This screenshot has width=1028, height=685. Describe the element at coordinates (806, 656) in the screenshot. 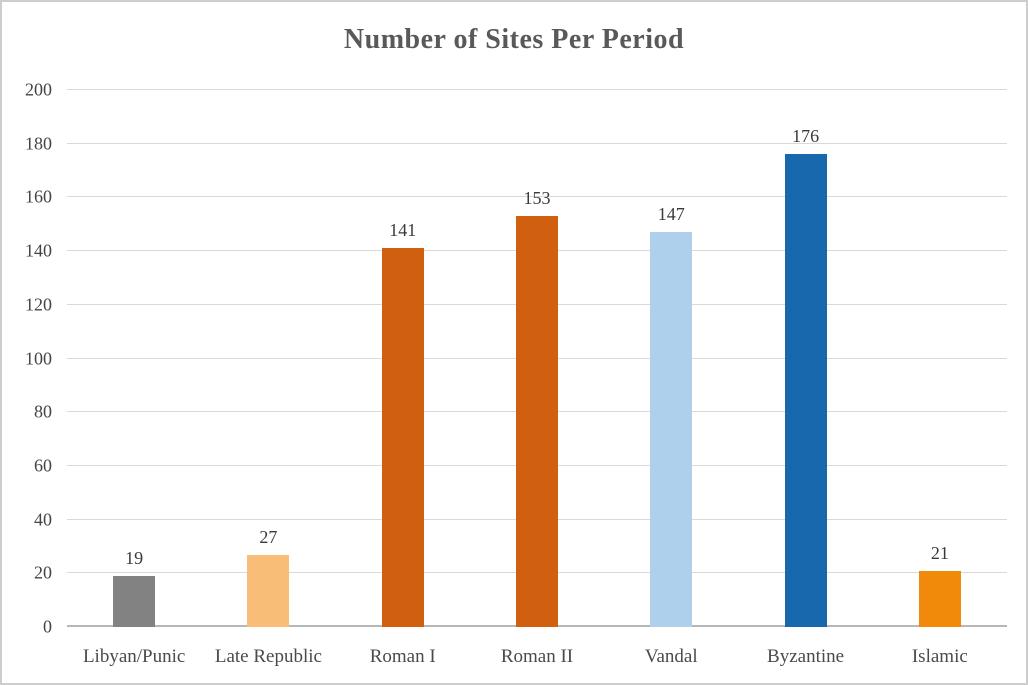

I see `x-category-label: Byzantine` at that location.